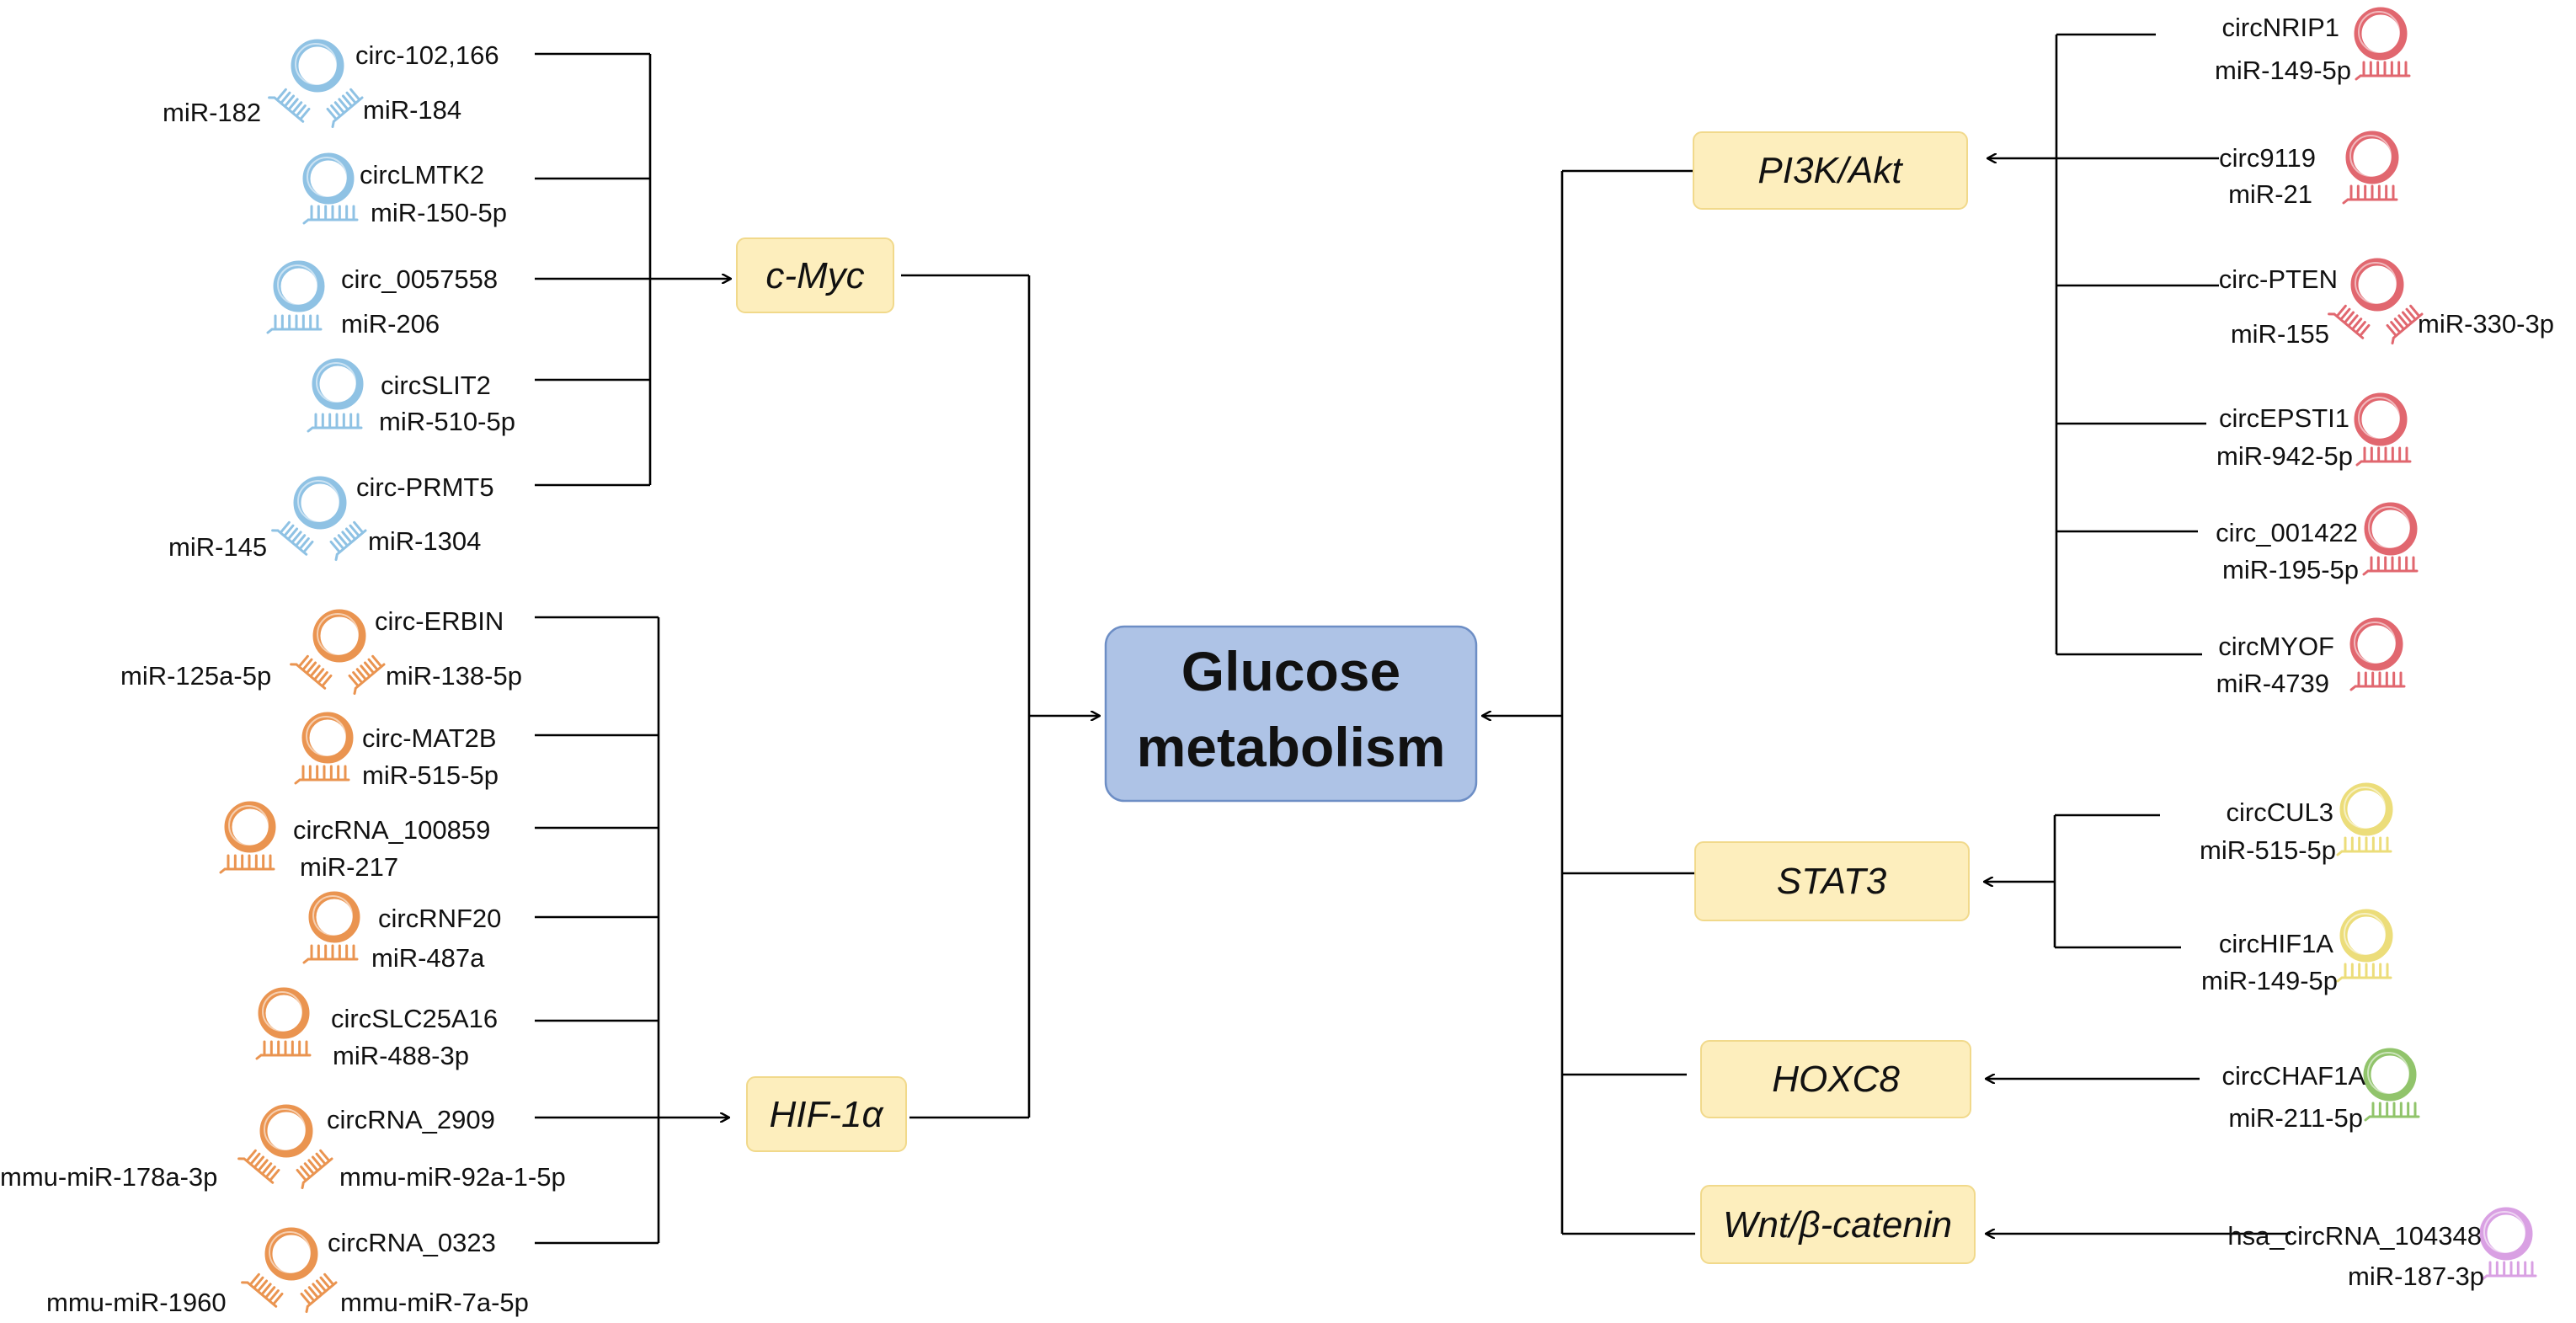 Image resolution: width=2576 pixels, height=1323 pixels. I want to click on circ-label: circ-ERBIN, so click(439, 621).